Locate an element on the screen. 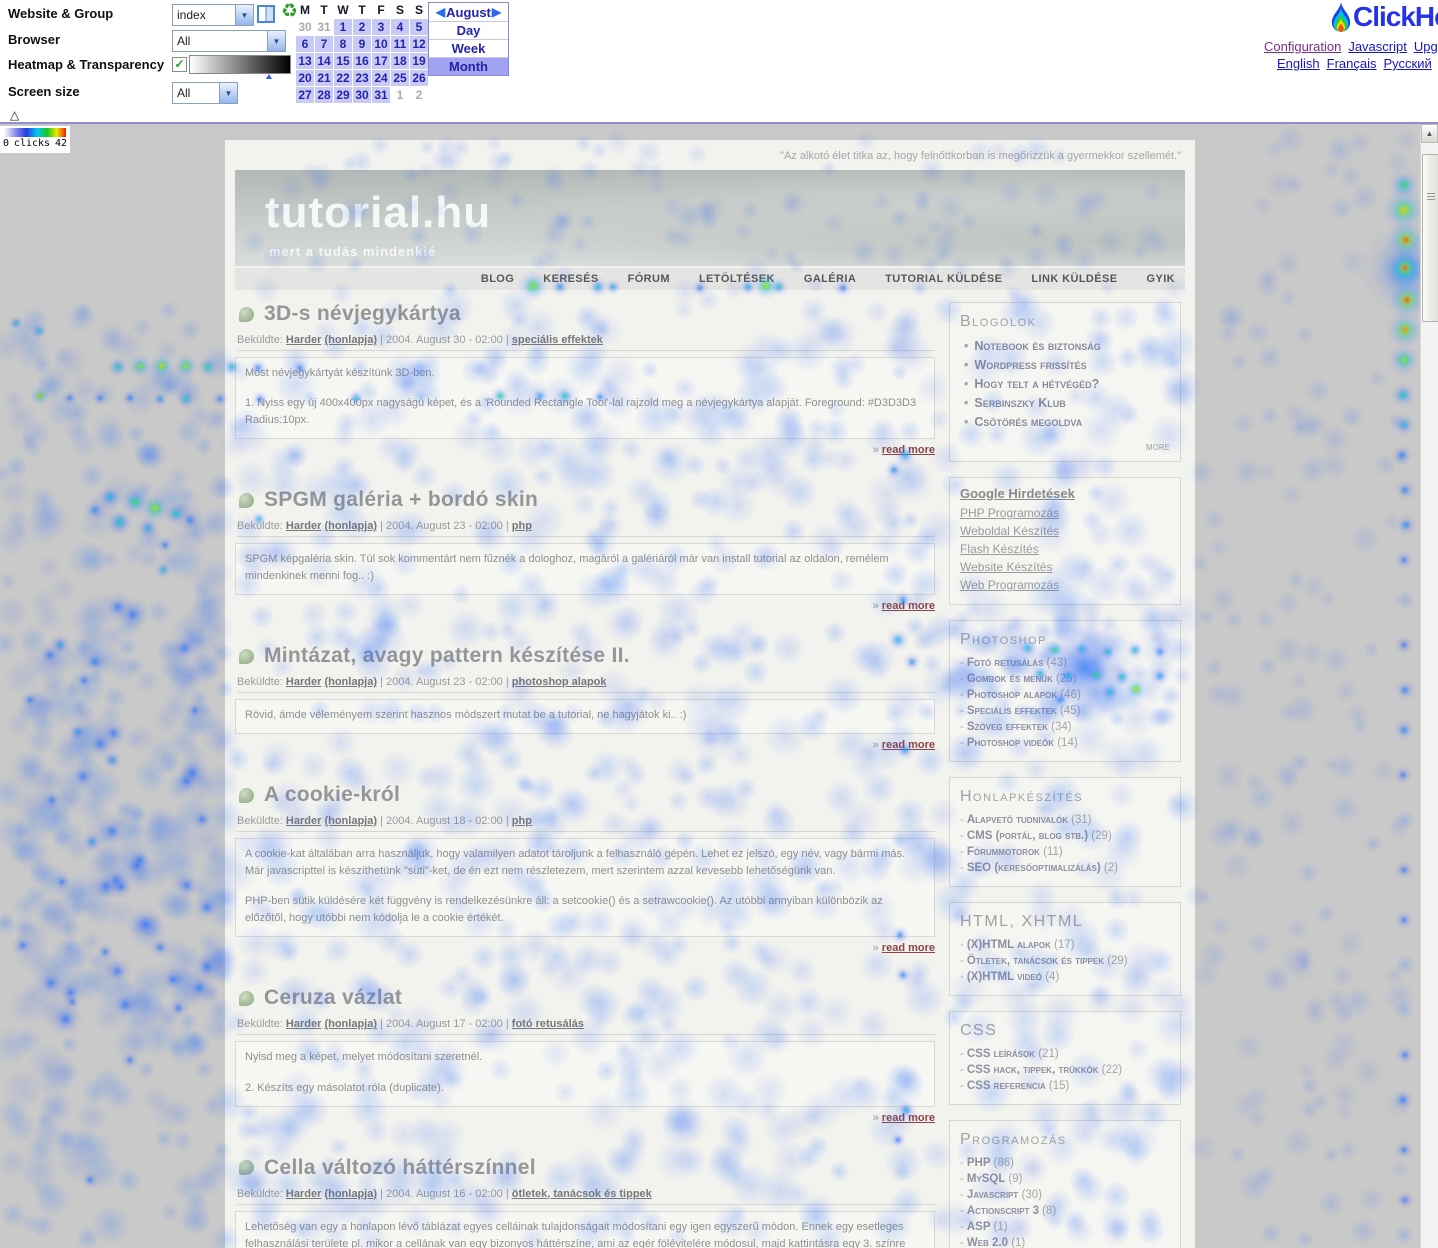  blog-link: • Notebook és biztonság is located at coordinates (1032, 346).